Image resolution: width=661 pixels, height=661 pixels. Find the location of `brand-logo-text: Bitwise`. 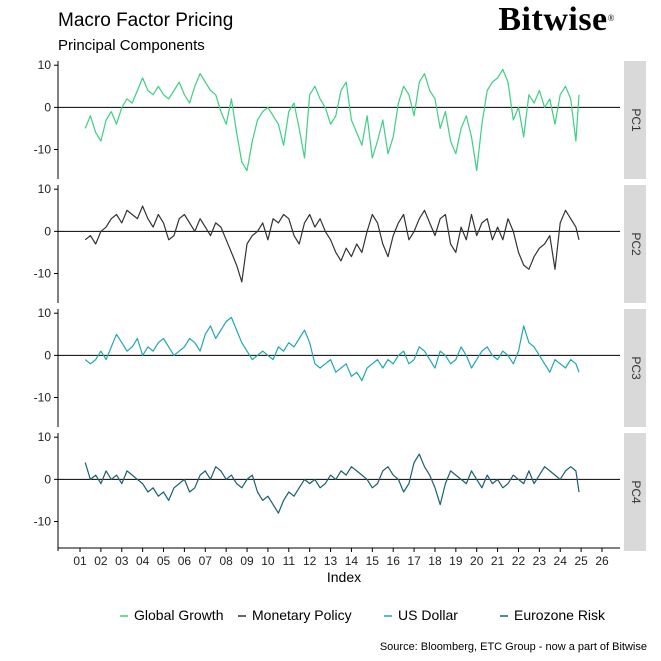

brand-logo-text: Bitwise is located at coordinates (553, 19).